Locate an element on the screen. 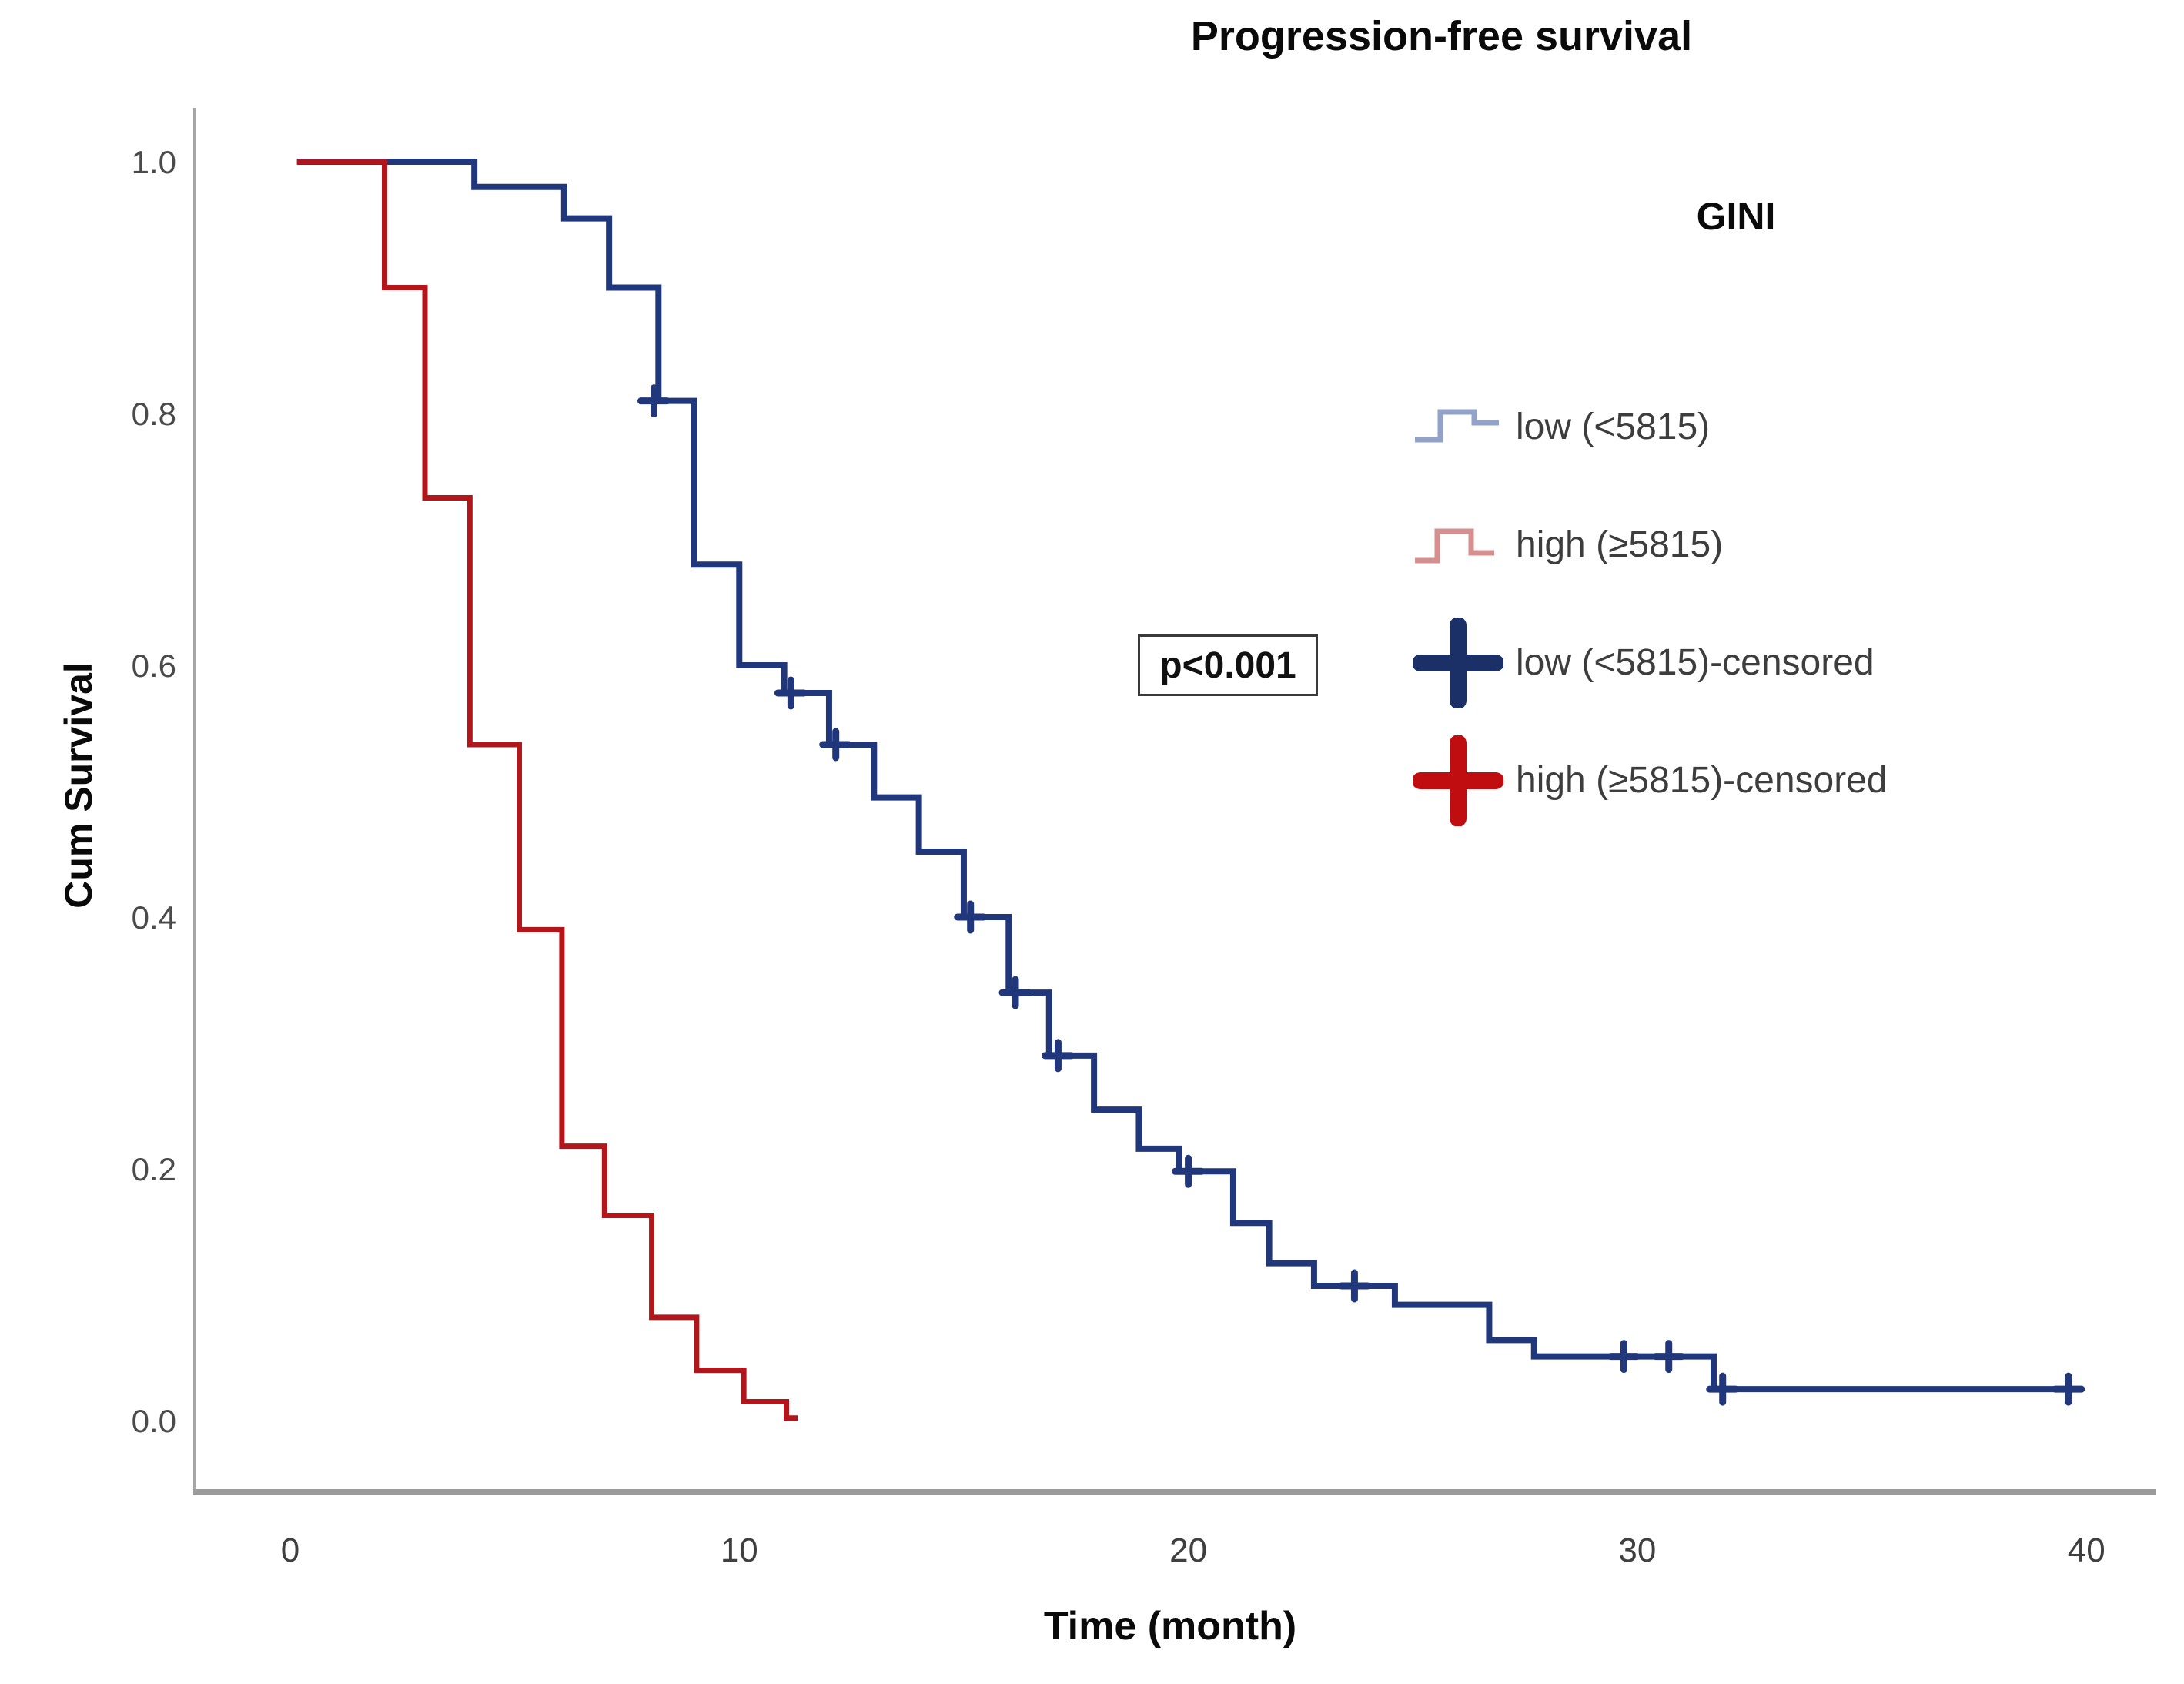 The height and width of the screenshot is (1684, 2184). legend-item-label: high (≥5815) is located at coordinates (1620, 544).